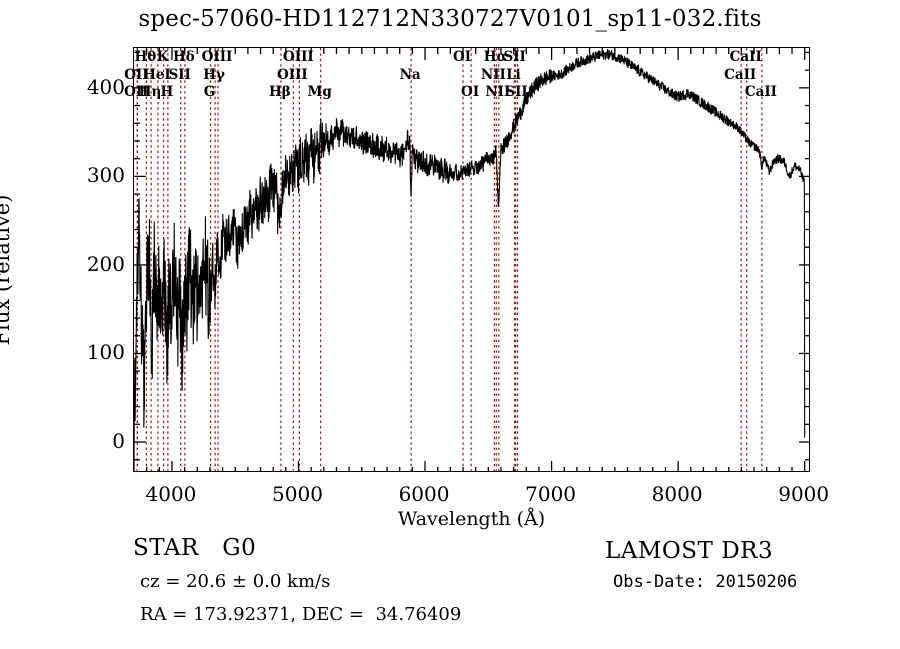 The height and width of the screenshot is (649, 900). I want to click on spectral-line-label: Hα, so click(495, 57).